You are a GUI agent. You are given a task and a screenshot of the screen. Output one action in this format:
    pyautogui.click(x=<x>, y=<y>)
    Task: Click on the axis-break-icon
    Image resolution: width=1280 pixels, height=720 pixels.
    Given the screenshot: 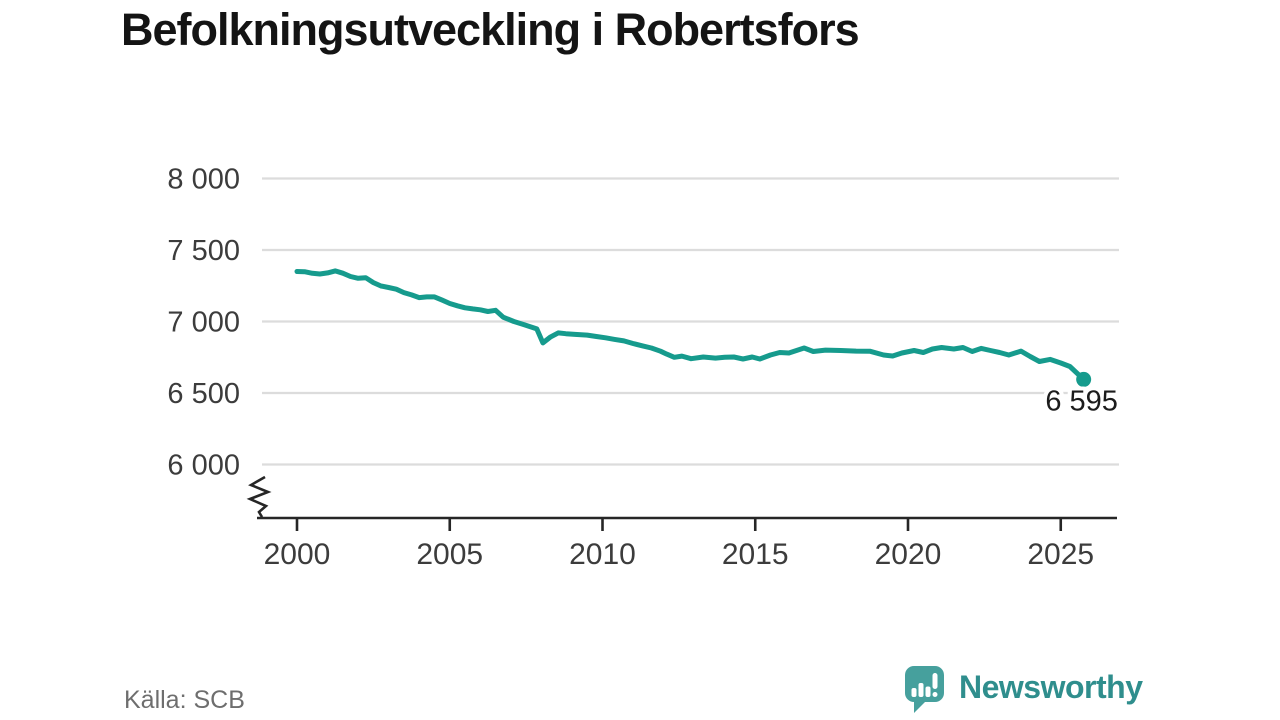 What is the action you would take?
    pyautogui.click(x=259, y=496)
    